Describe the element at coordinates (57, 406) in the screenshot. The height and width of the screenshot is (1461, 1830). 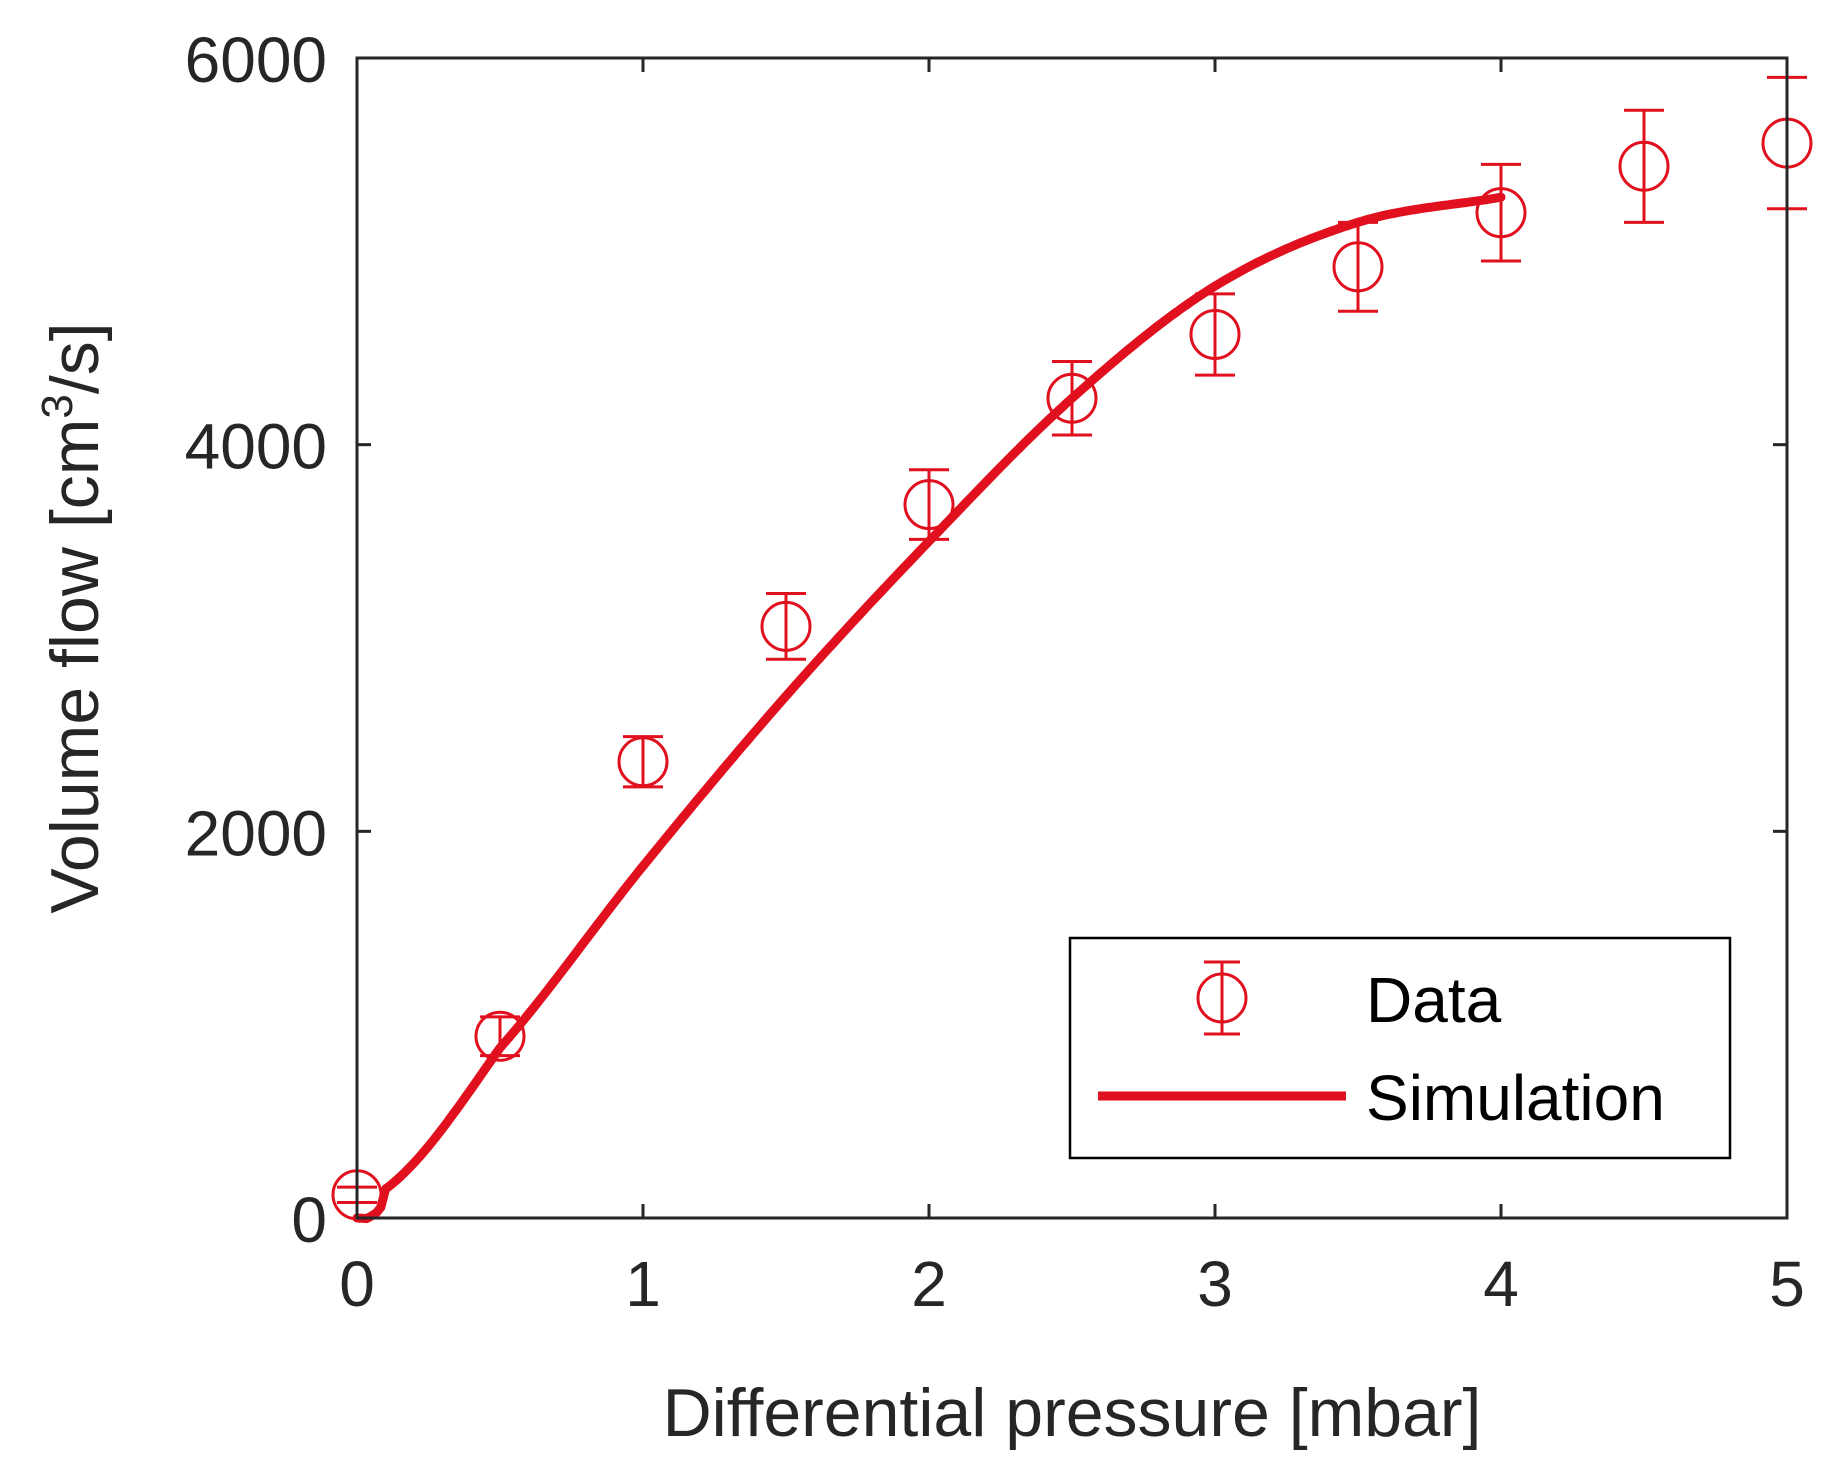
I see `y-axis-label-superscript: 3` at that location.